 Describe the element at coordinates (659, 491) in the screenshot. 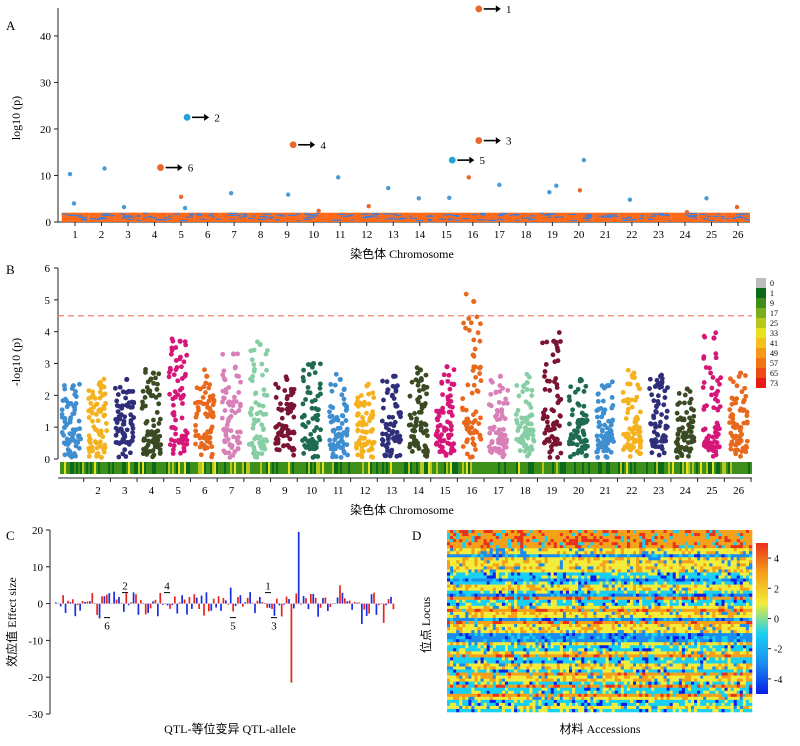

I see `panel-b-x-tick-label: 23` at that location.